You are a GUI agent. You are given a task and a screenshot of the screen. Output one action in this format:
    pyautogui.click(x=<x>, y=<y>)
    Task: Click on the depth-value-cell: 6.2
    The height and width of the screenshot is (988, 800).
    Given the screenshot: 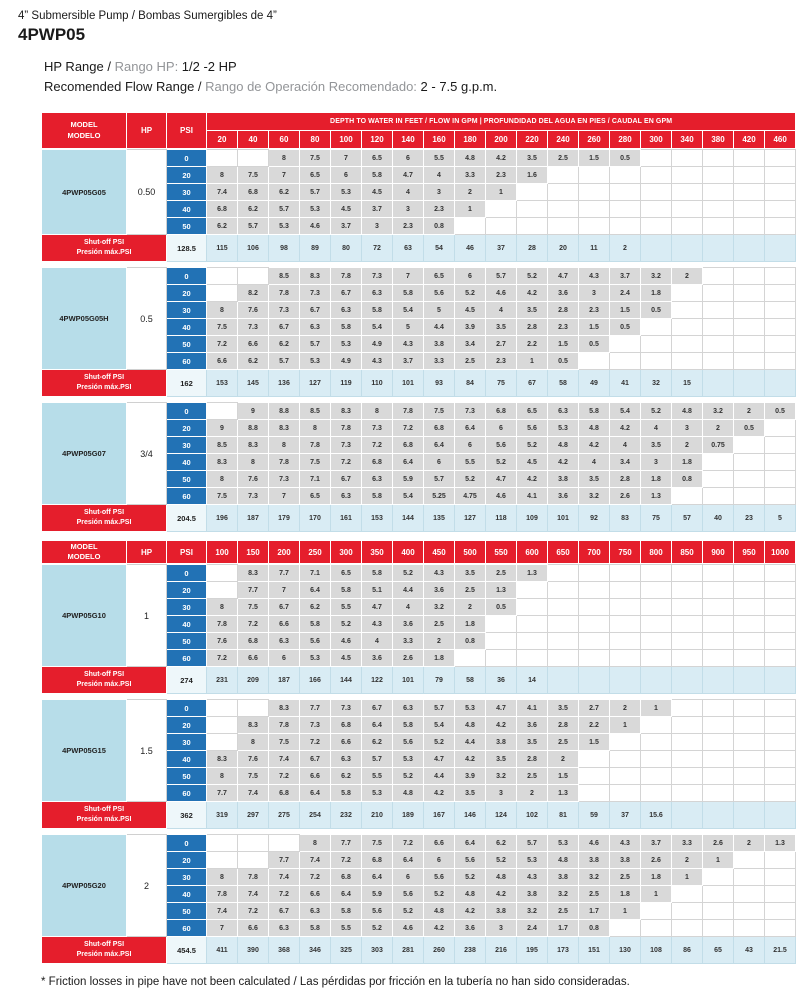 What is the action you would take?
    pyautogui.click(x=222, y=226)
    